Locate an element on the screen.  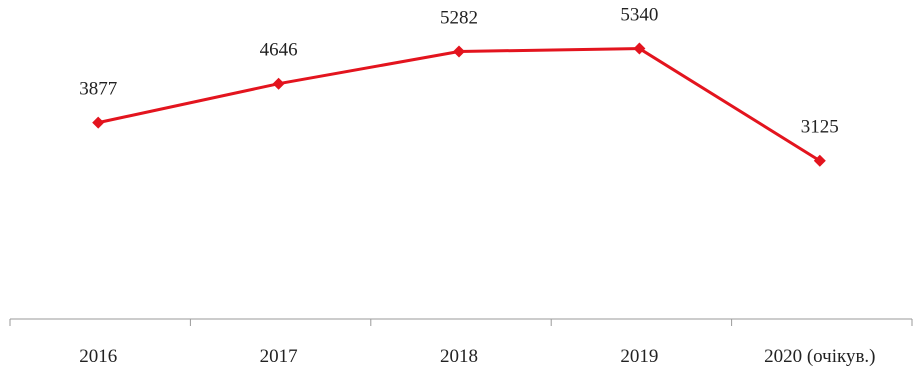
x-axis-tick-labels: 2016 2017 2018 2019 2020 (очікув.) is located at coordinates (477, 356).